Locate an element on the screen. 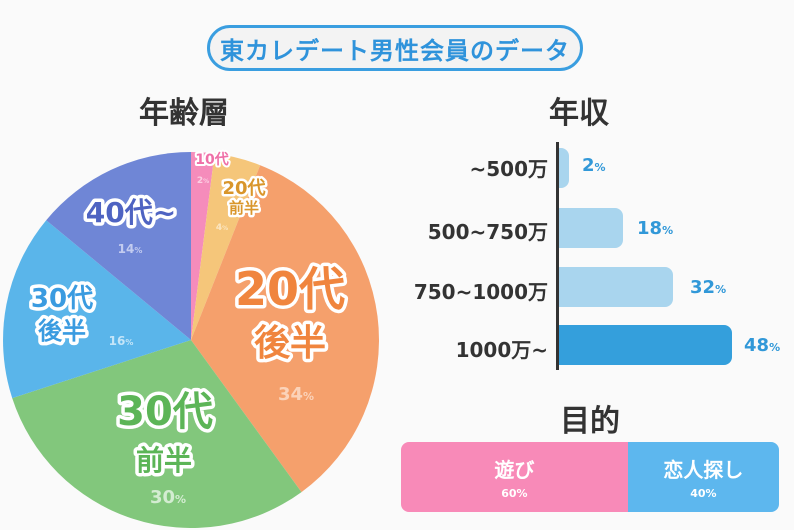 This screenshot has width=794, height=530. pie-label-late30s-sub: 後半 is located at coordinates (62, 331).